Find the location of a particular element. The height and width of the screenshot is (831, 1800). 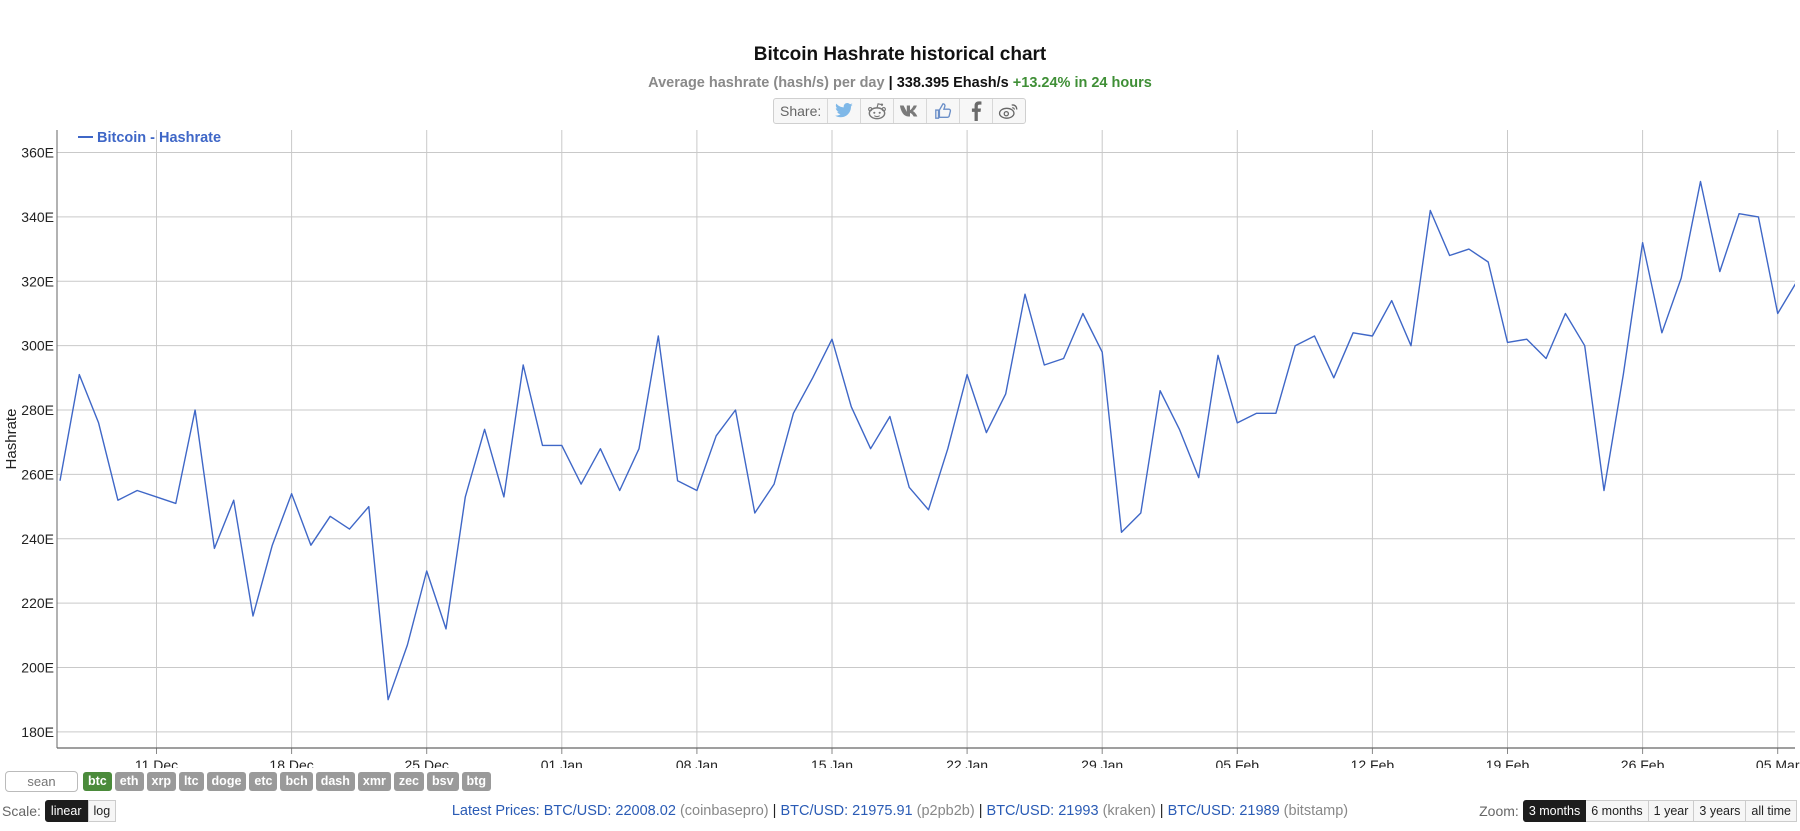

coin-button-btg: btg is located at coordinates (476, 781).